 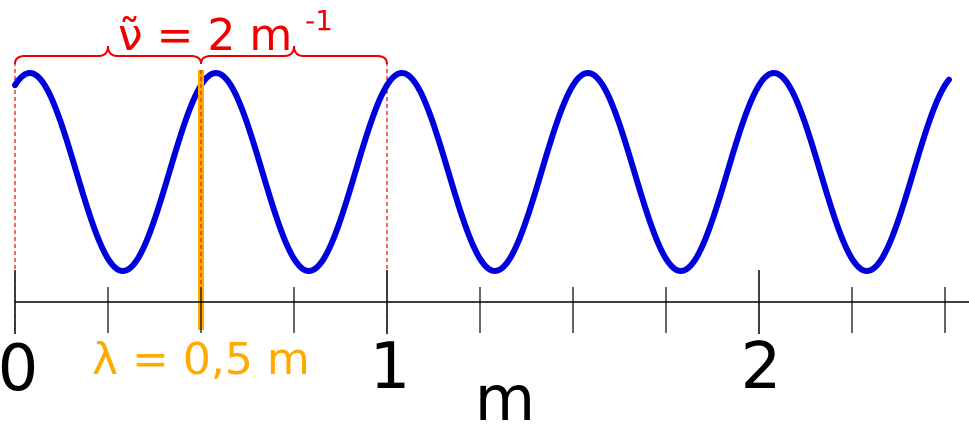 I want to click on wavenumber-brace-left, so click(x=108, y=55).